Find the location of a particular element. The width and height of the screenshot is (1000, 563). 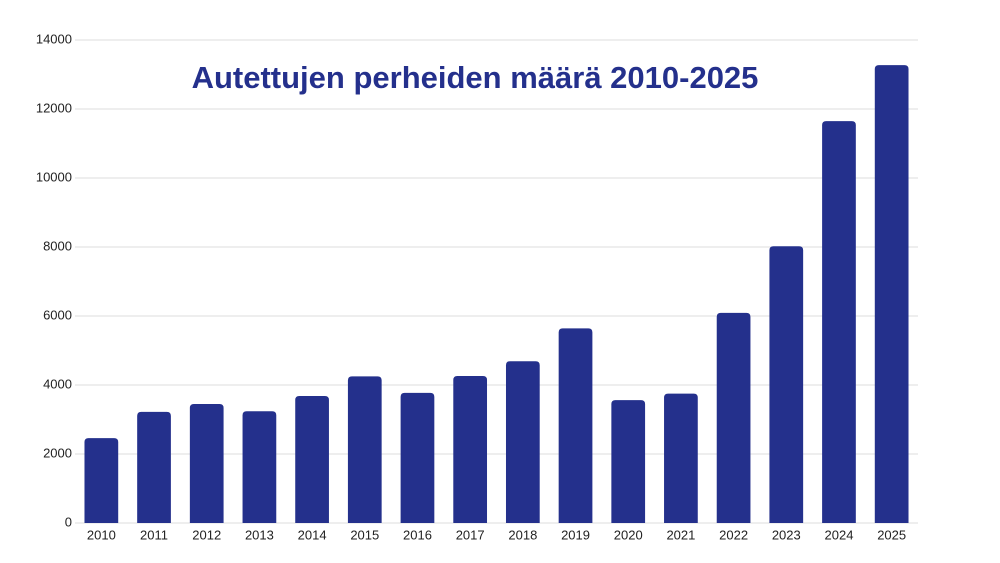

x-tick-label: 2010 is located at coordinates (101, 534).